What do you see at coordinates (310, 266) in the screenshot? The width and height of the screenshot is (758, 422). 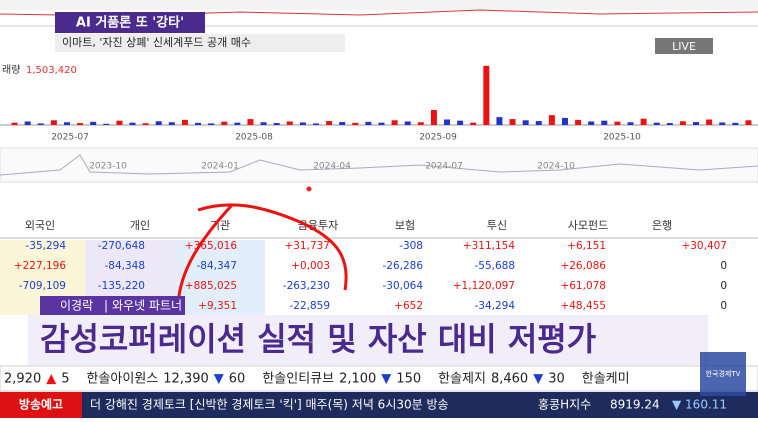 I see `table-cell: +0,003` at bounding box center [310, 266].